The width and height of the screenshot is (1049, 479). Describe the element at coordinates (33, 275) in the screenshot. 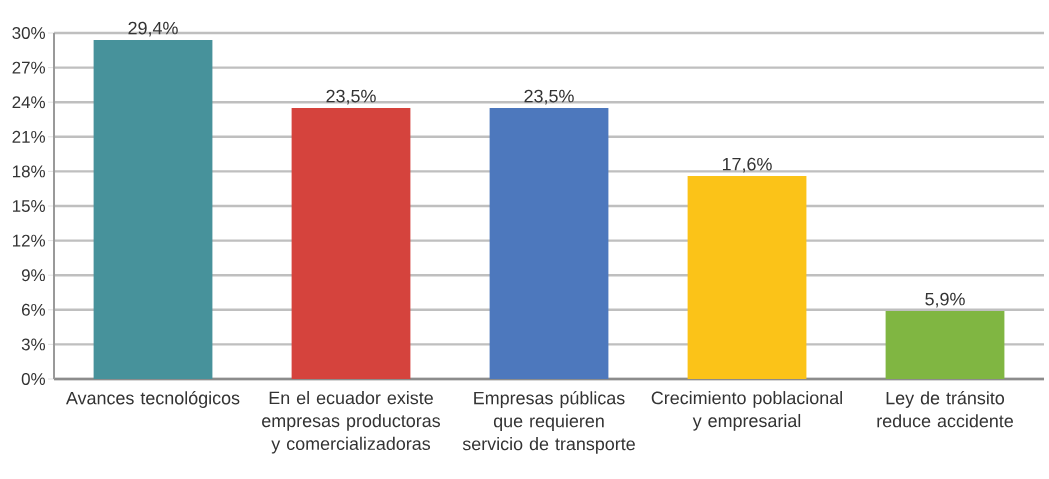

I see `y-tick-label: 9%` at that location.